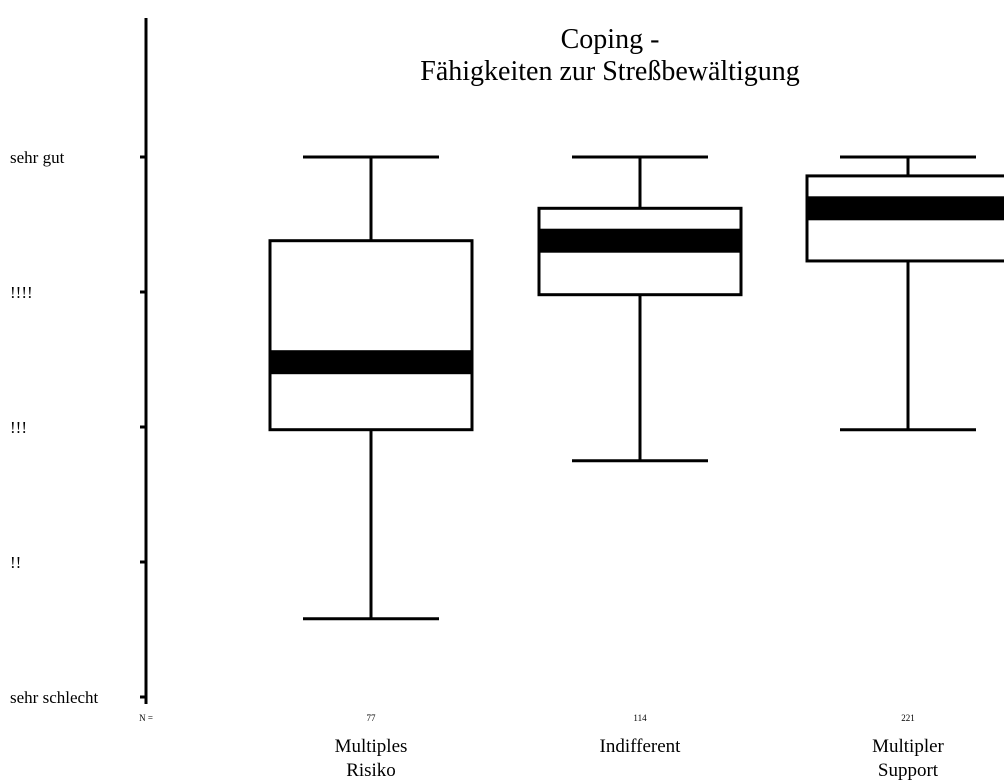 The image size is (1004, 783). I want to click on category-label: Risiko, so click(371, 770).